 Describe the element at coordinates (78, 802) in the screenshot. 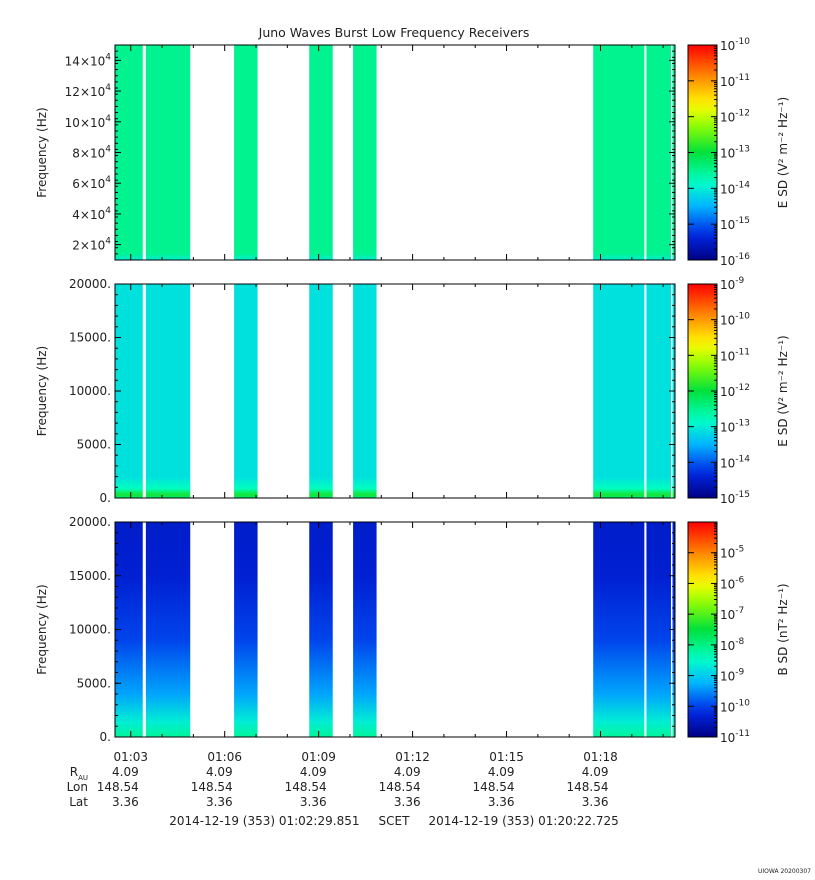

I see `ephemeris-row-label: Lat` at that location.